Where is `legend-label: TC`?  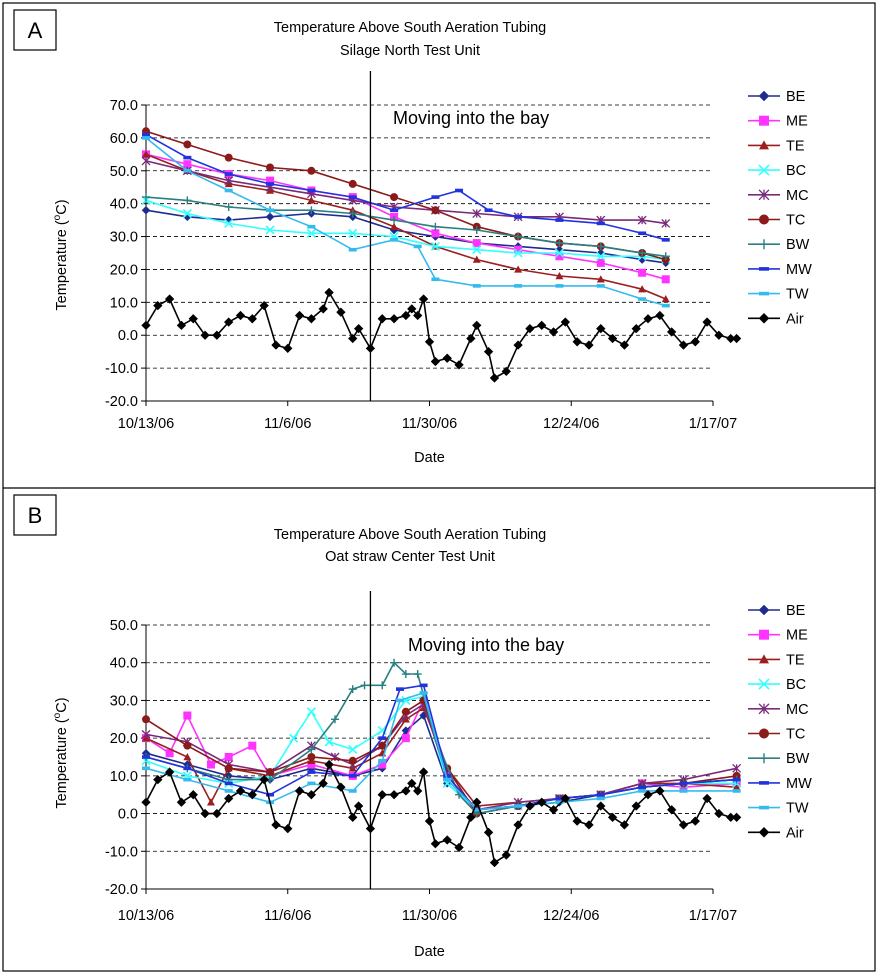 legend-label: TC is located at coordinates (795, 221).